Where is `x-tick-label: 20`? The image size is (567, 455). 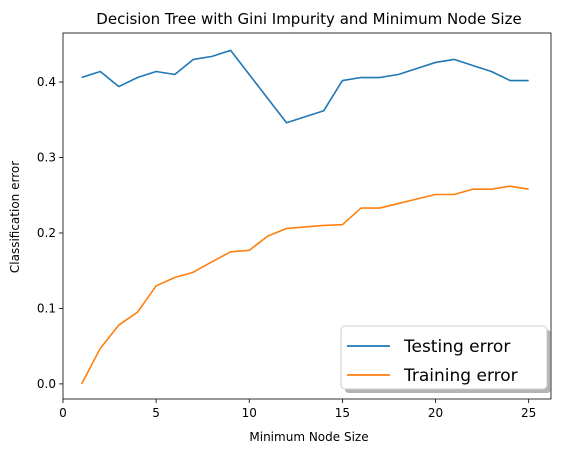 x-tick-label: 20 is located at coordinates (435, 413).